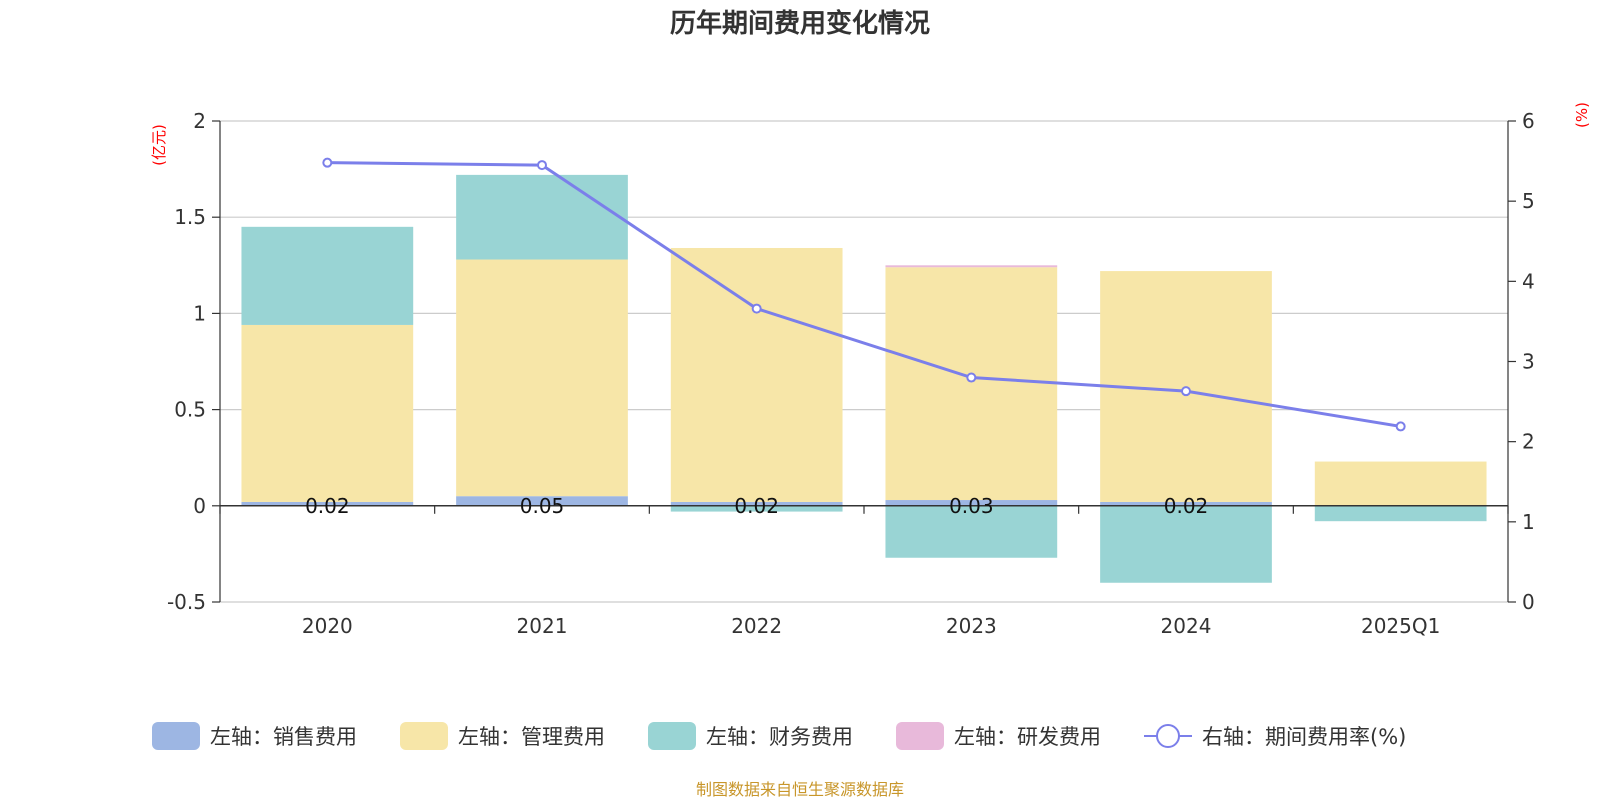 The width and height of the screenshot is (1600, 800). What do you see at coordinates (1528, 281) in the screenshot?
I see `right-axis-tick-label: 4` at bounding box center [1528, 281].